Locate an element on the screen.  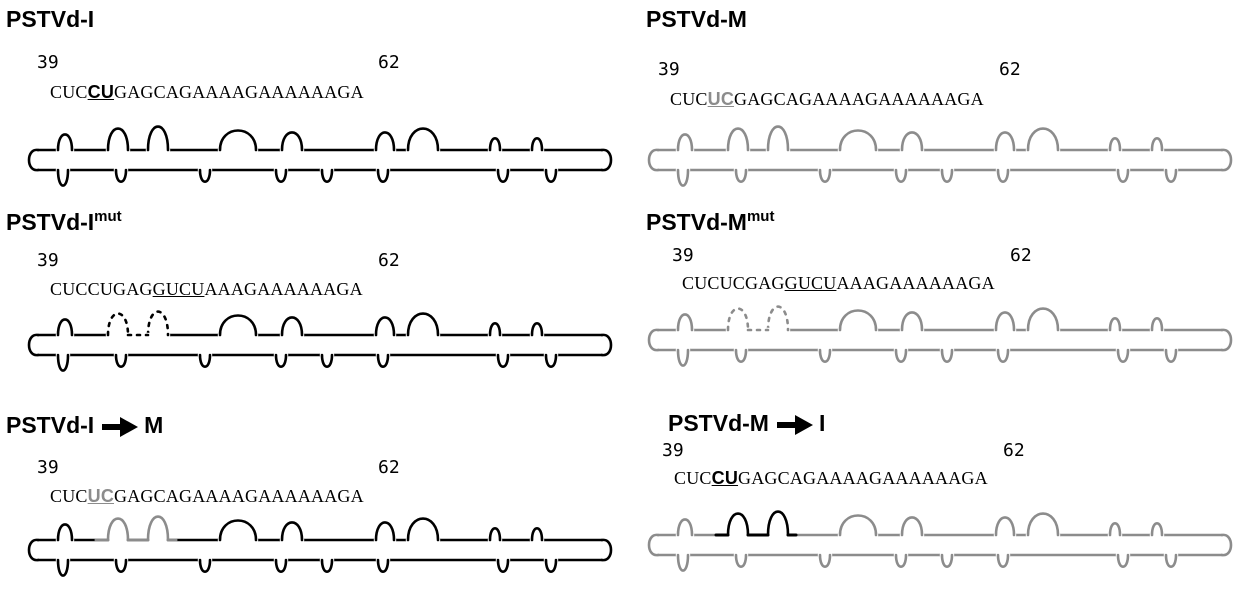
panel-title-pstvd-i: PSTVd-I is located at coordinates (50, 19).